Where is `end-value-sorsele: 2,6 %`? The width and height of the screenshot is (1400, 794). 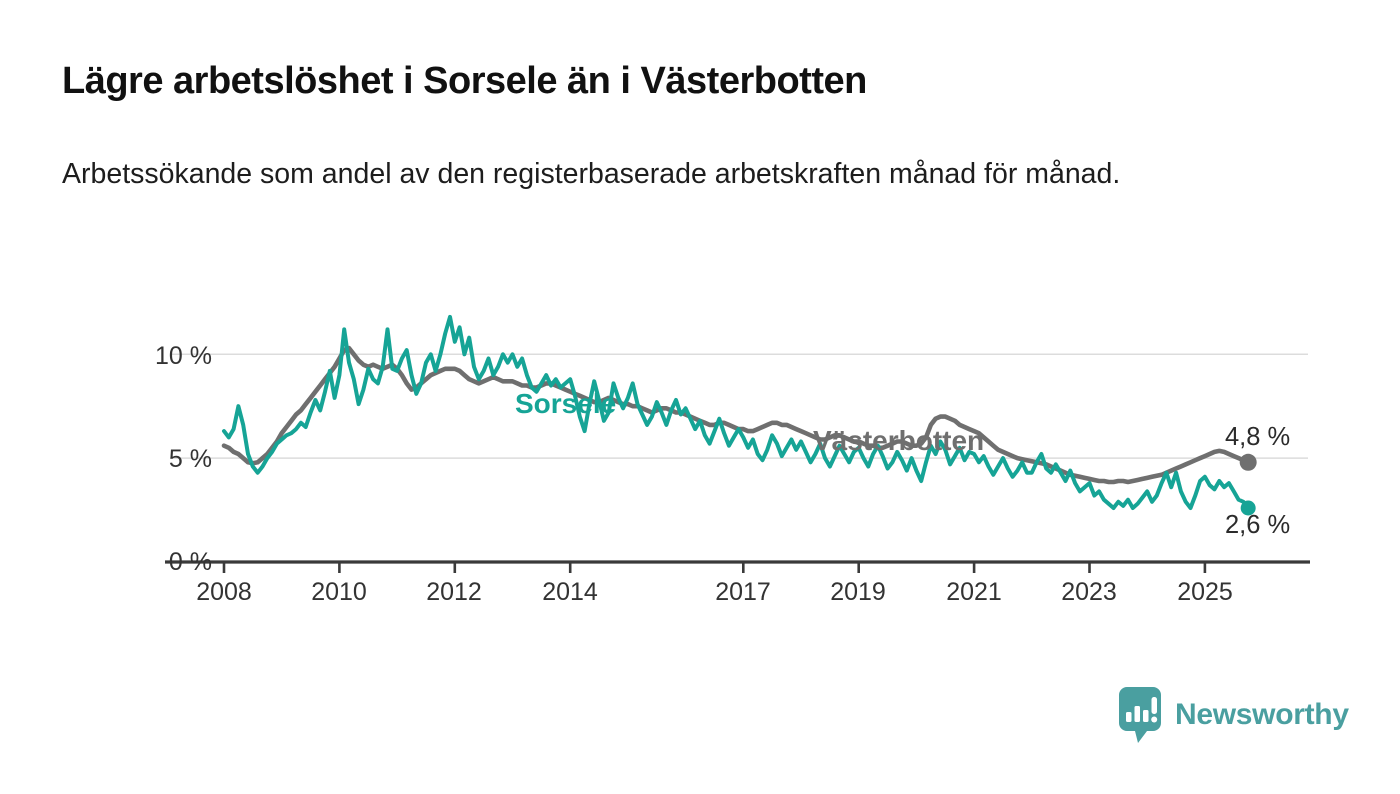 end-value-sorsele: 2,6 % is located at coordinates (1258, 525).